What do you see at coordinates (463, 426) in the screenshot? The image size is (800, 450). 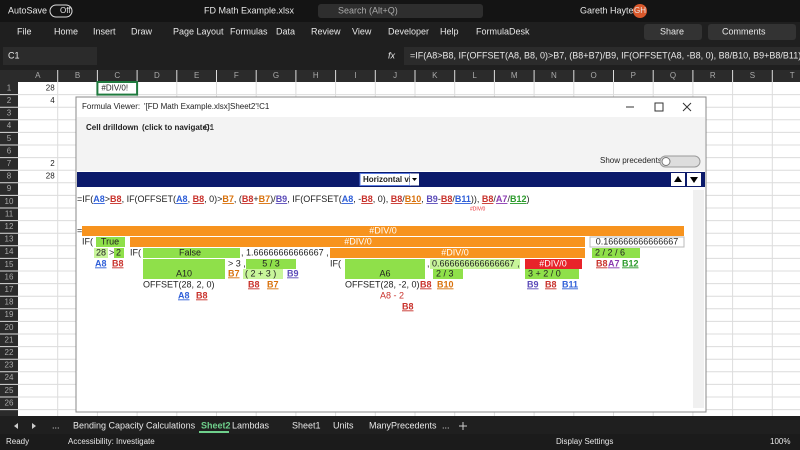 I see `add-sheet` at bounding box center [463, 426].